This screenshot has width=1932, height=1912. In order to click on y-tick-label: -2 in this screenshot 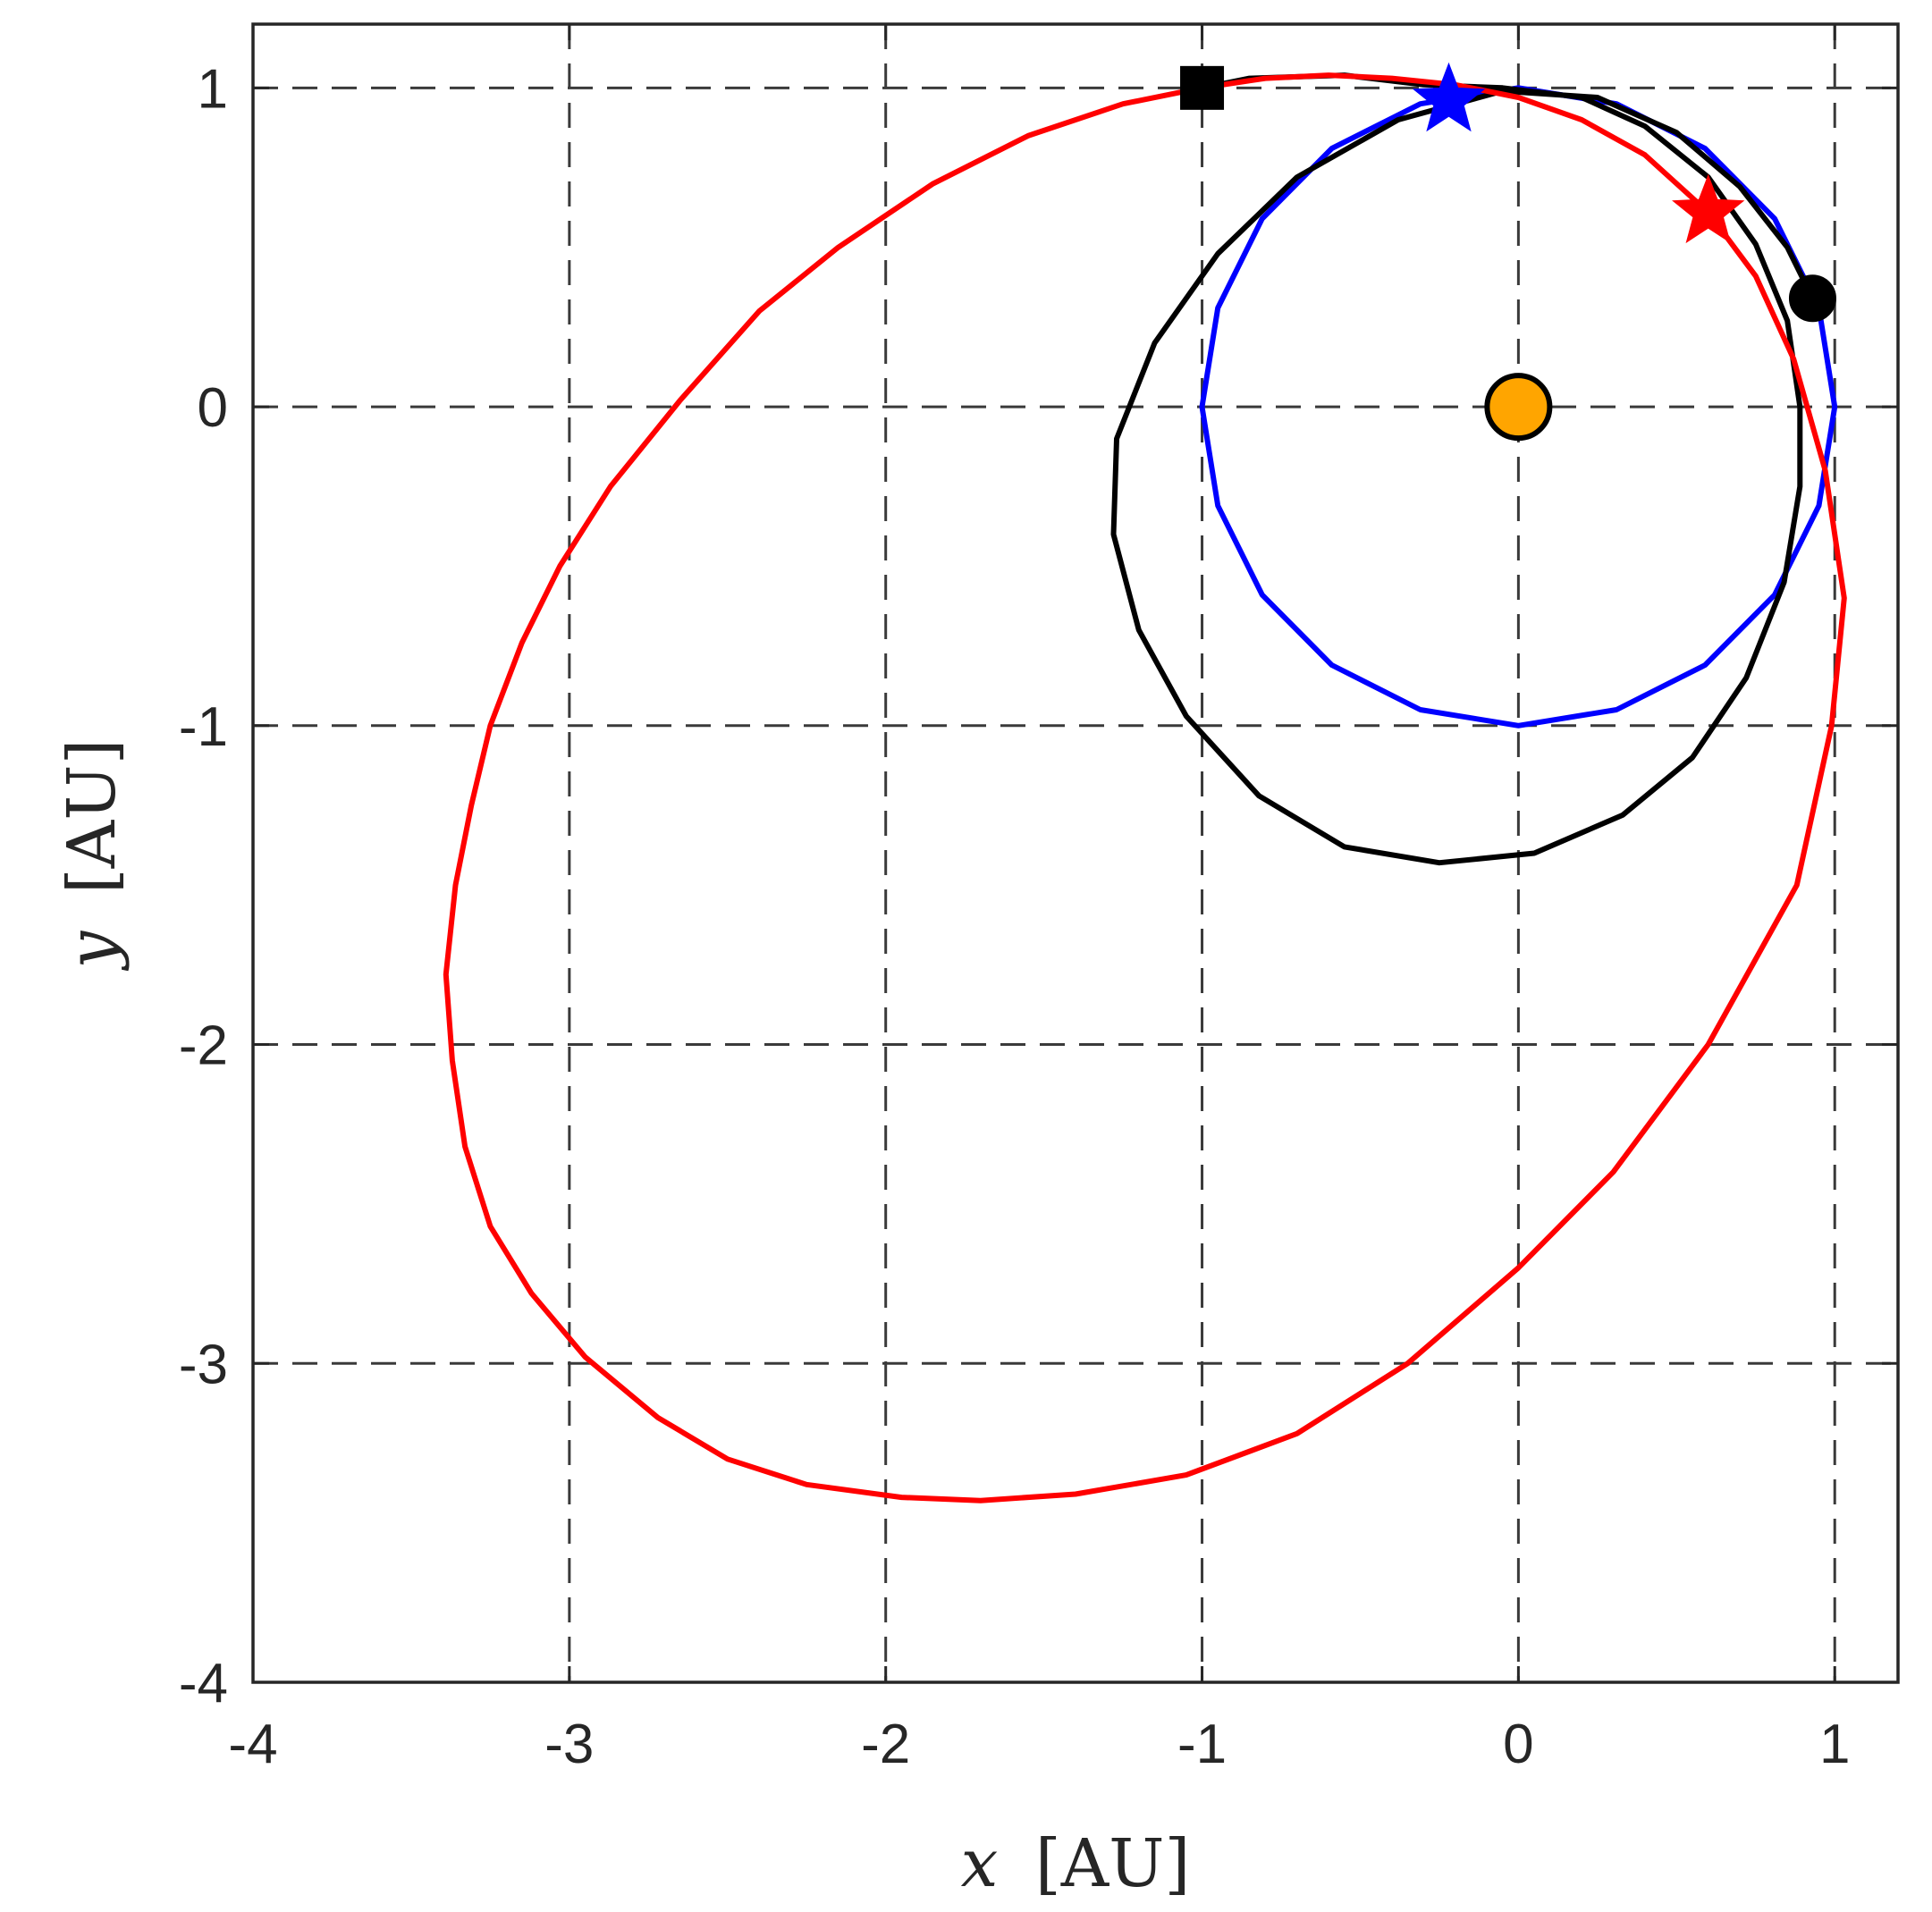, I will do `click(203, 1046)`.